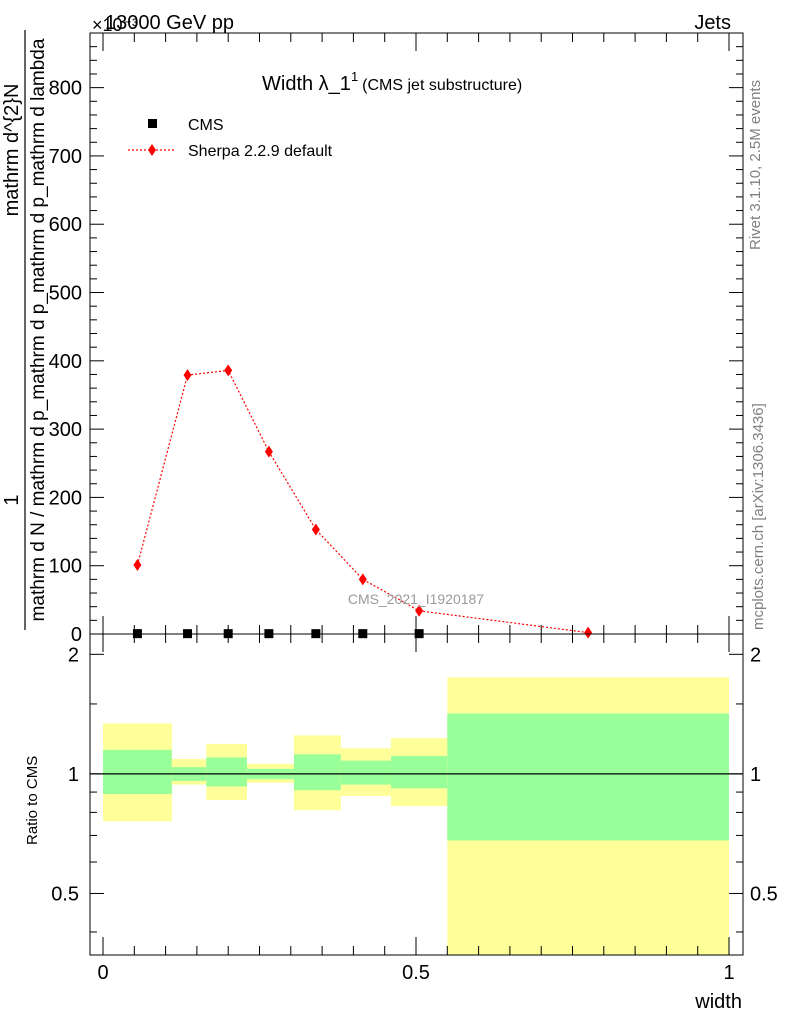  I want to click on ratio-y-tick-label: 0.5, so click(65, 894).